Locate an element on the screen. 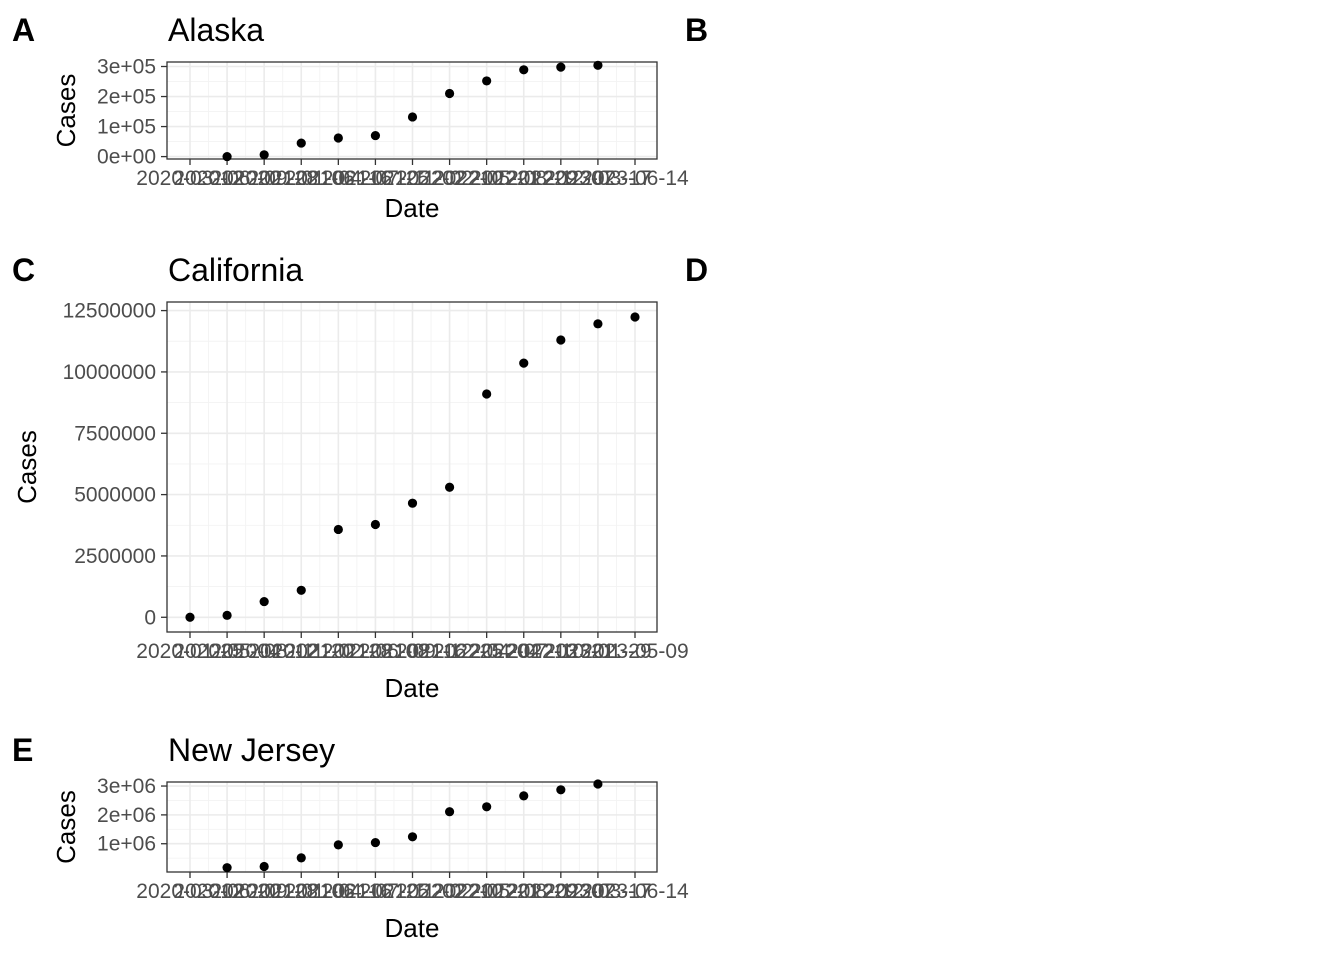 The image size is (1344, 960). panel-tag-c: C is located at coordinates (23, 270).